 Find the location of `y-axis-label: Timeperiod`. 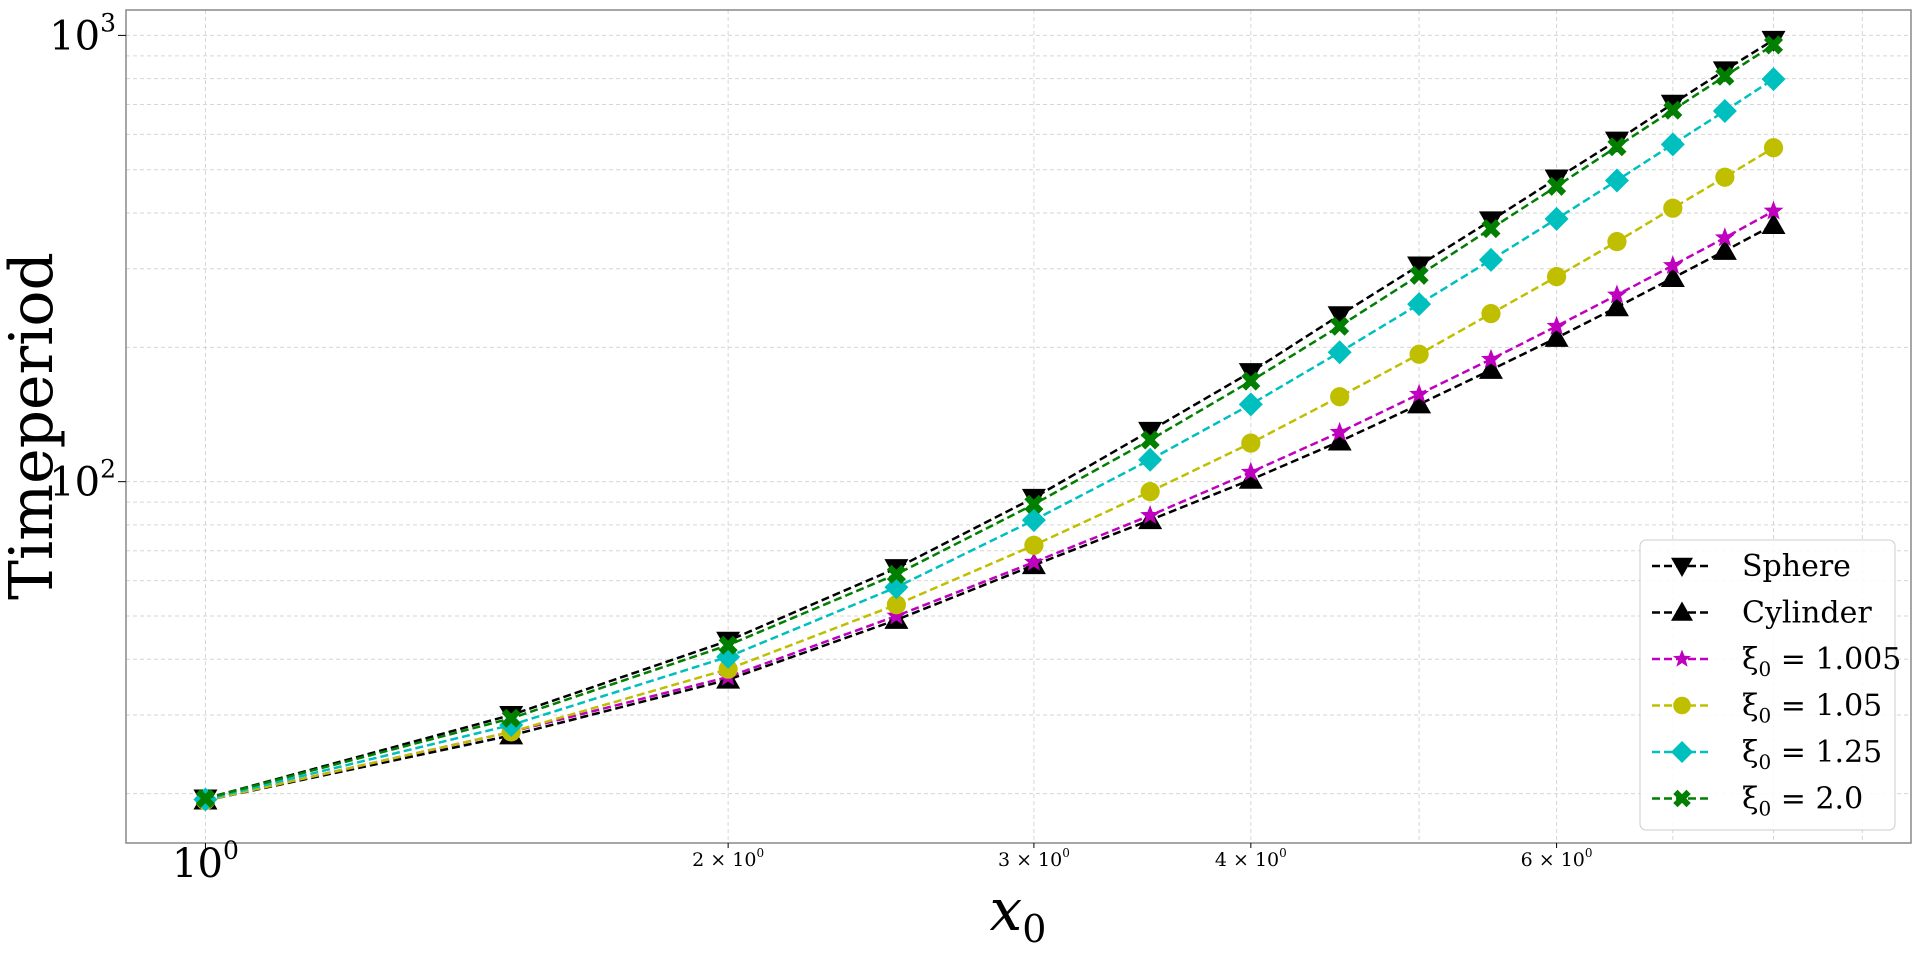

y-axis-label: Timeperiod is located at coordinates (33, 426).